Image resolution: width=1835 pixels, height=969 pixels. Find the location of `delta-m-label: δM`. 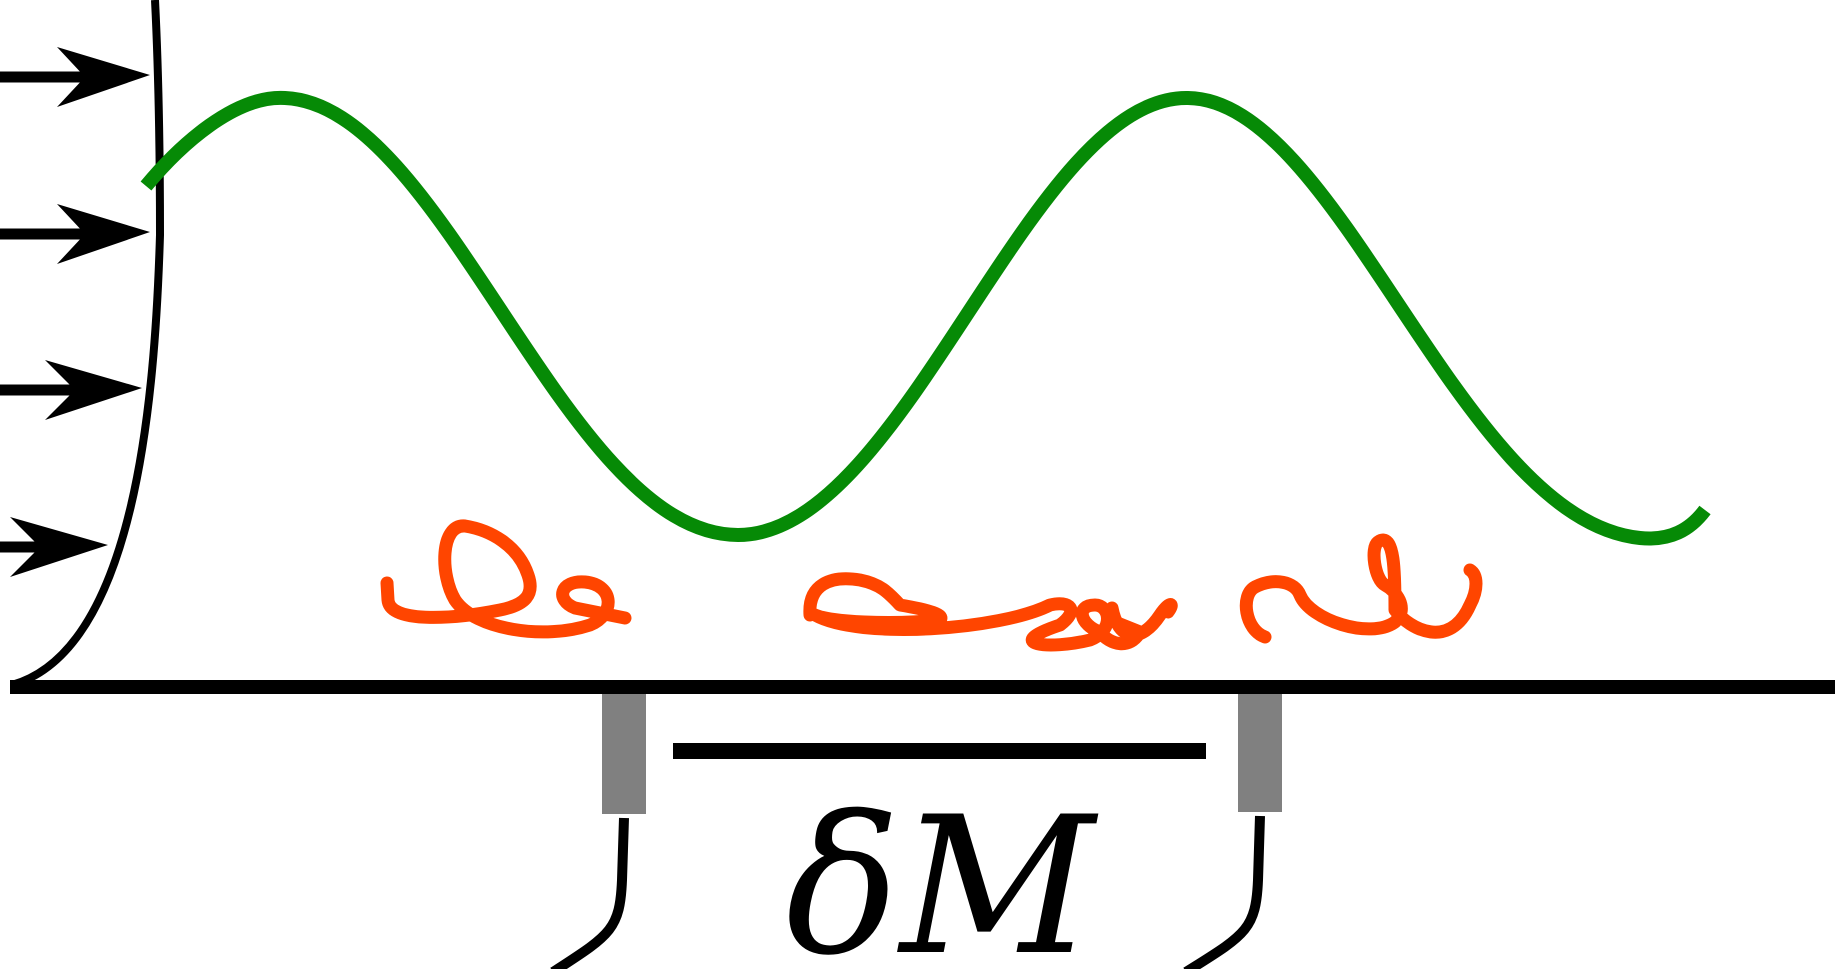

delta-m-label: δM is located at coordinates (942, 872).